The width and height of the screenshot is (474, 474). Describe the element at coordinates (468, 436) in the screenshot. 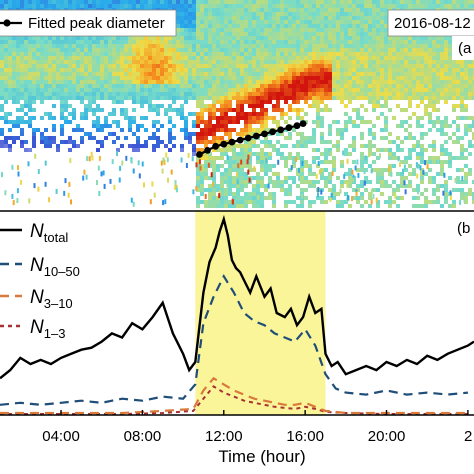

I see `x-tick-label: 2` at that location.